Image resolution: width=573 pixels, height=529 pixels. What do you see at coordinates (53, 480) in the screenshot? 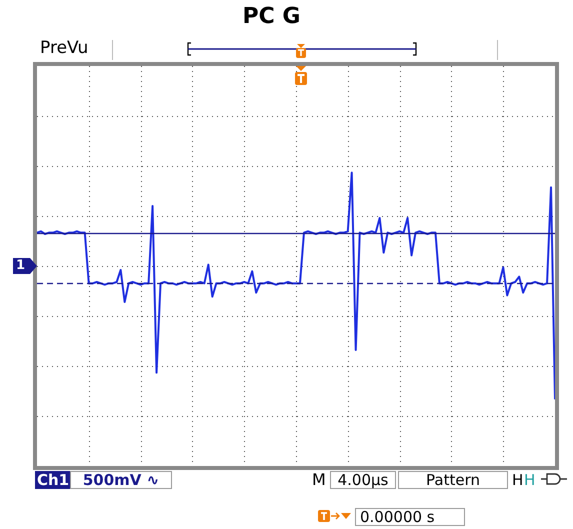
I see `text: Ch1` at bounding box center [53, 480].